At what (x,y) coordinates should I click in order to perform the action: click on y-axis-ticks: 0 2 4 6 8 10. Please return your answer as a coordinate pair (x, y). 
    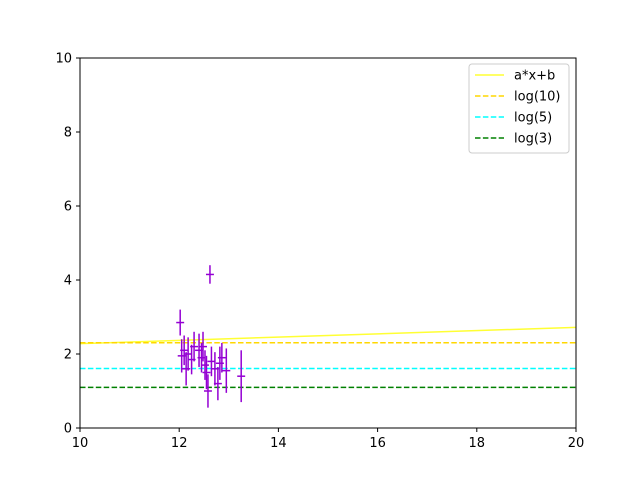
    Looking at the image, I should click on (67, 244).